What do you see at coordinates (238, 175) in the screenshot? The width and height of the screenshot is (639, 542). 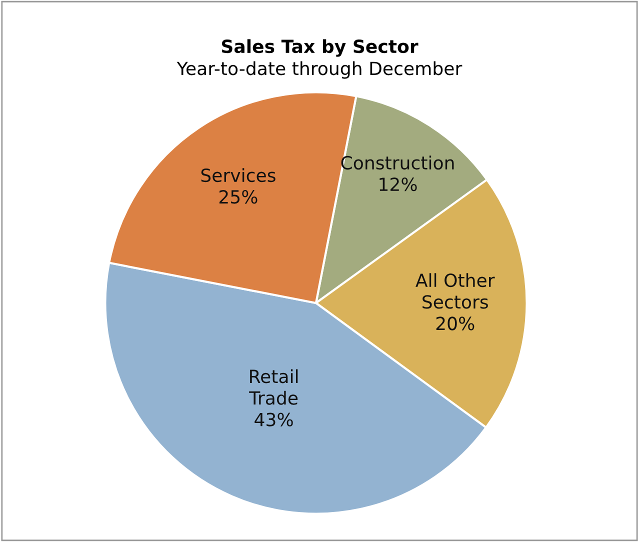 I see `slice-label: Services` at bounding box center [238, 175].